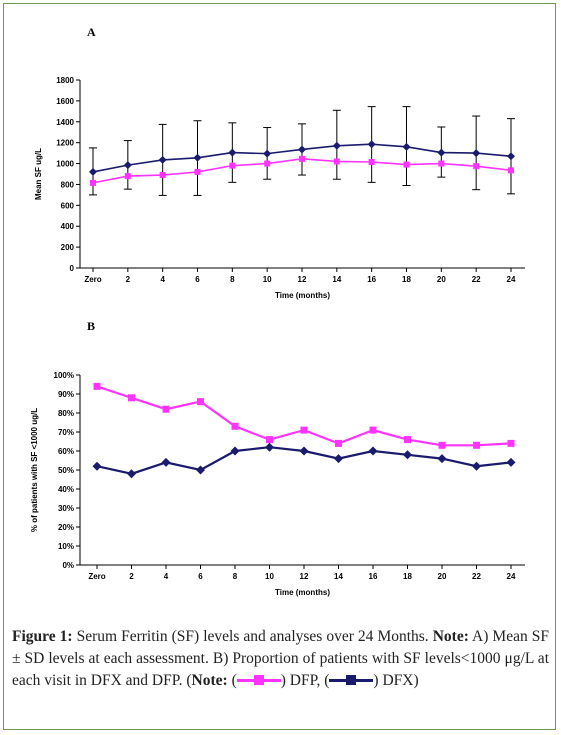  What do you see at coordinates (68, 205) in the screenshot?
I see `y-tick-label: 600` at bounding box center [68, 205].